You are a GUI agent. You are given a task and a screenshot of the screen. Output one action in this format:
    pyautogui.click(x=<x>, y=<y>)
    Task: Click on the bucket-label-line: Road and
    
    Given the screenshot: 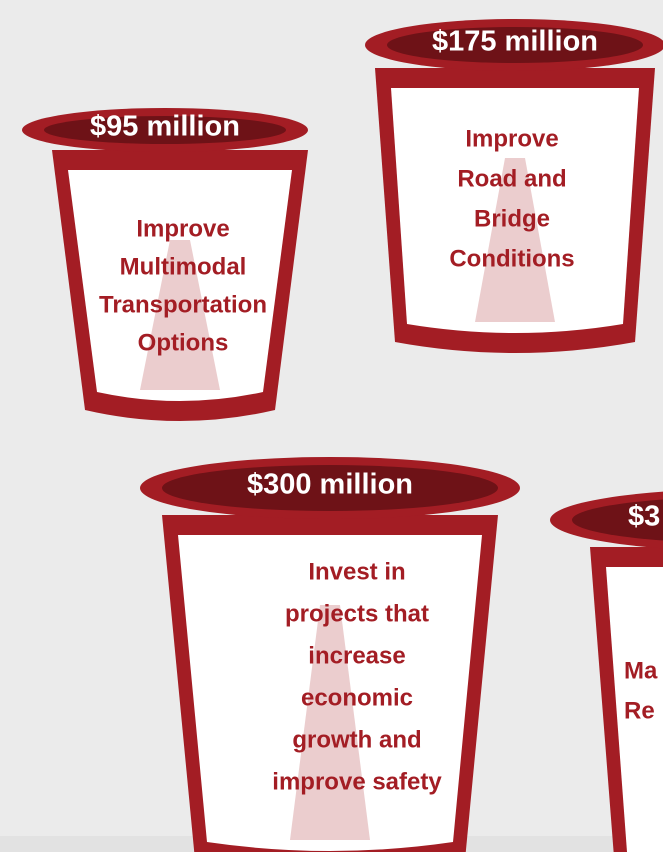 What is the action you would take?
    pyautogui.click(x=511, y=178)
    